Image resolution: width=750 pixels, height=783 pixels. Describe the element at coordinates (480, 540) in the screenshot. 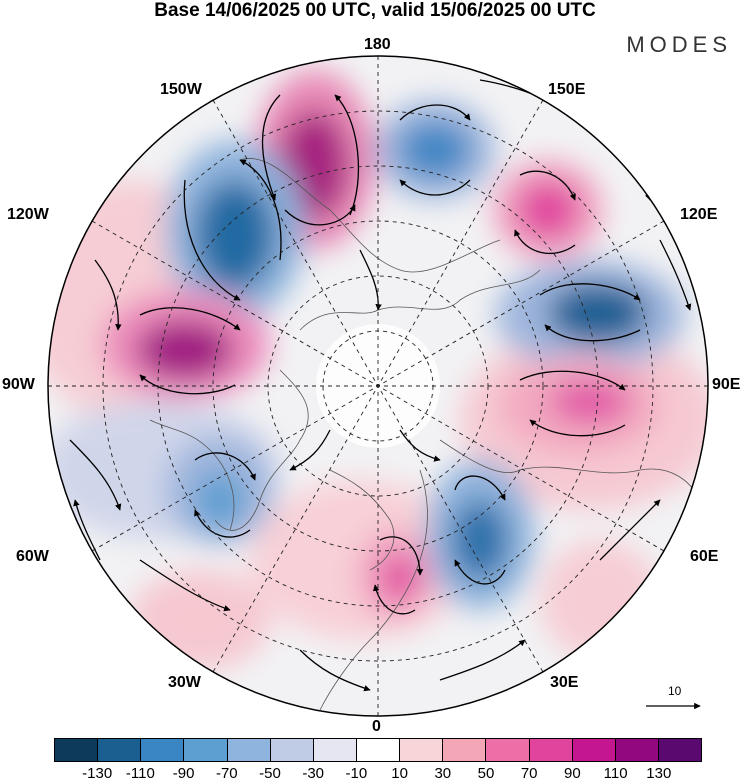

I see `anomaly-negative-45e-core` at that location.